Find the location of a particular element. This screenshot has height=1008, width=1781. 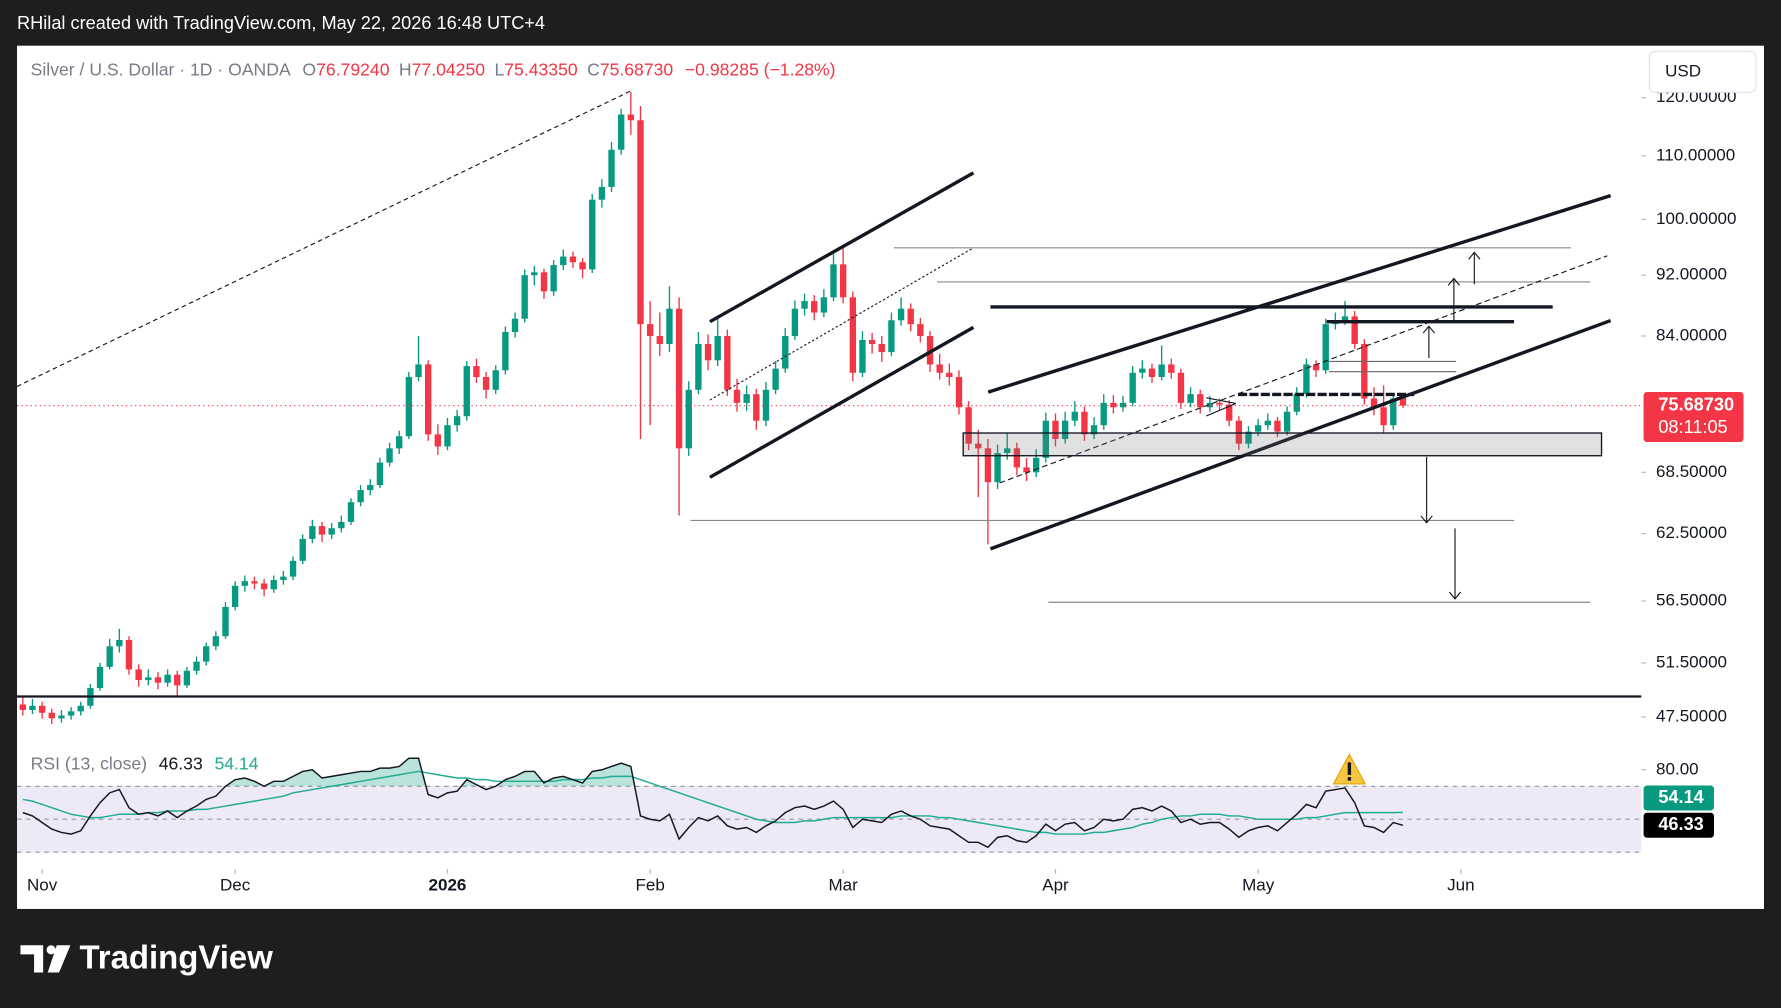

logo-shape is located at coordinates (59, 959).